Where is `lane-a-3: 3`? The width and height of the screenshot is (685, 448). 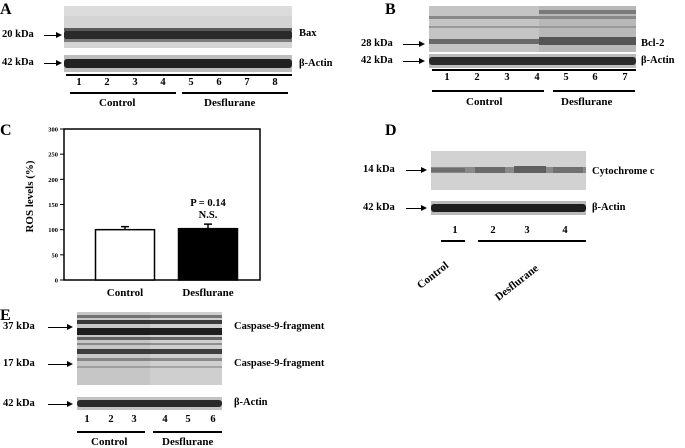 lane-a-3: 3 is located at coordinates (135, 82).